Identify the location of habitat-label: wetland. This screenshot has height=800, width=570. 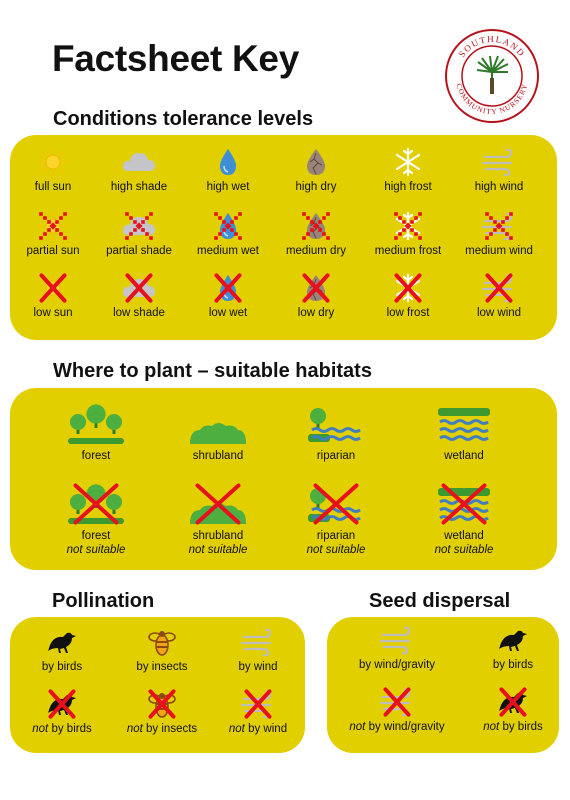
(464, 536).